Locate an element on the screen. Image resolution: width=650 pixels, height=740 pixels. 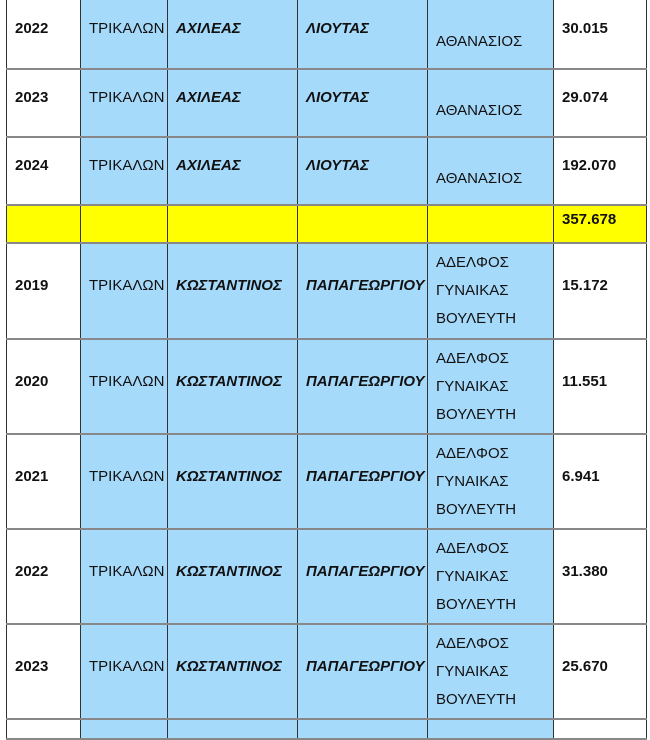
amount-cell: 29.074 is located at coordinates (600, 103).